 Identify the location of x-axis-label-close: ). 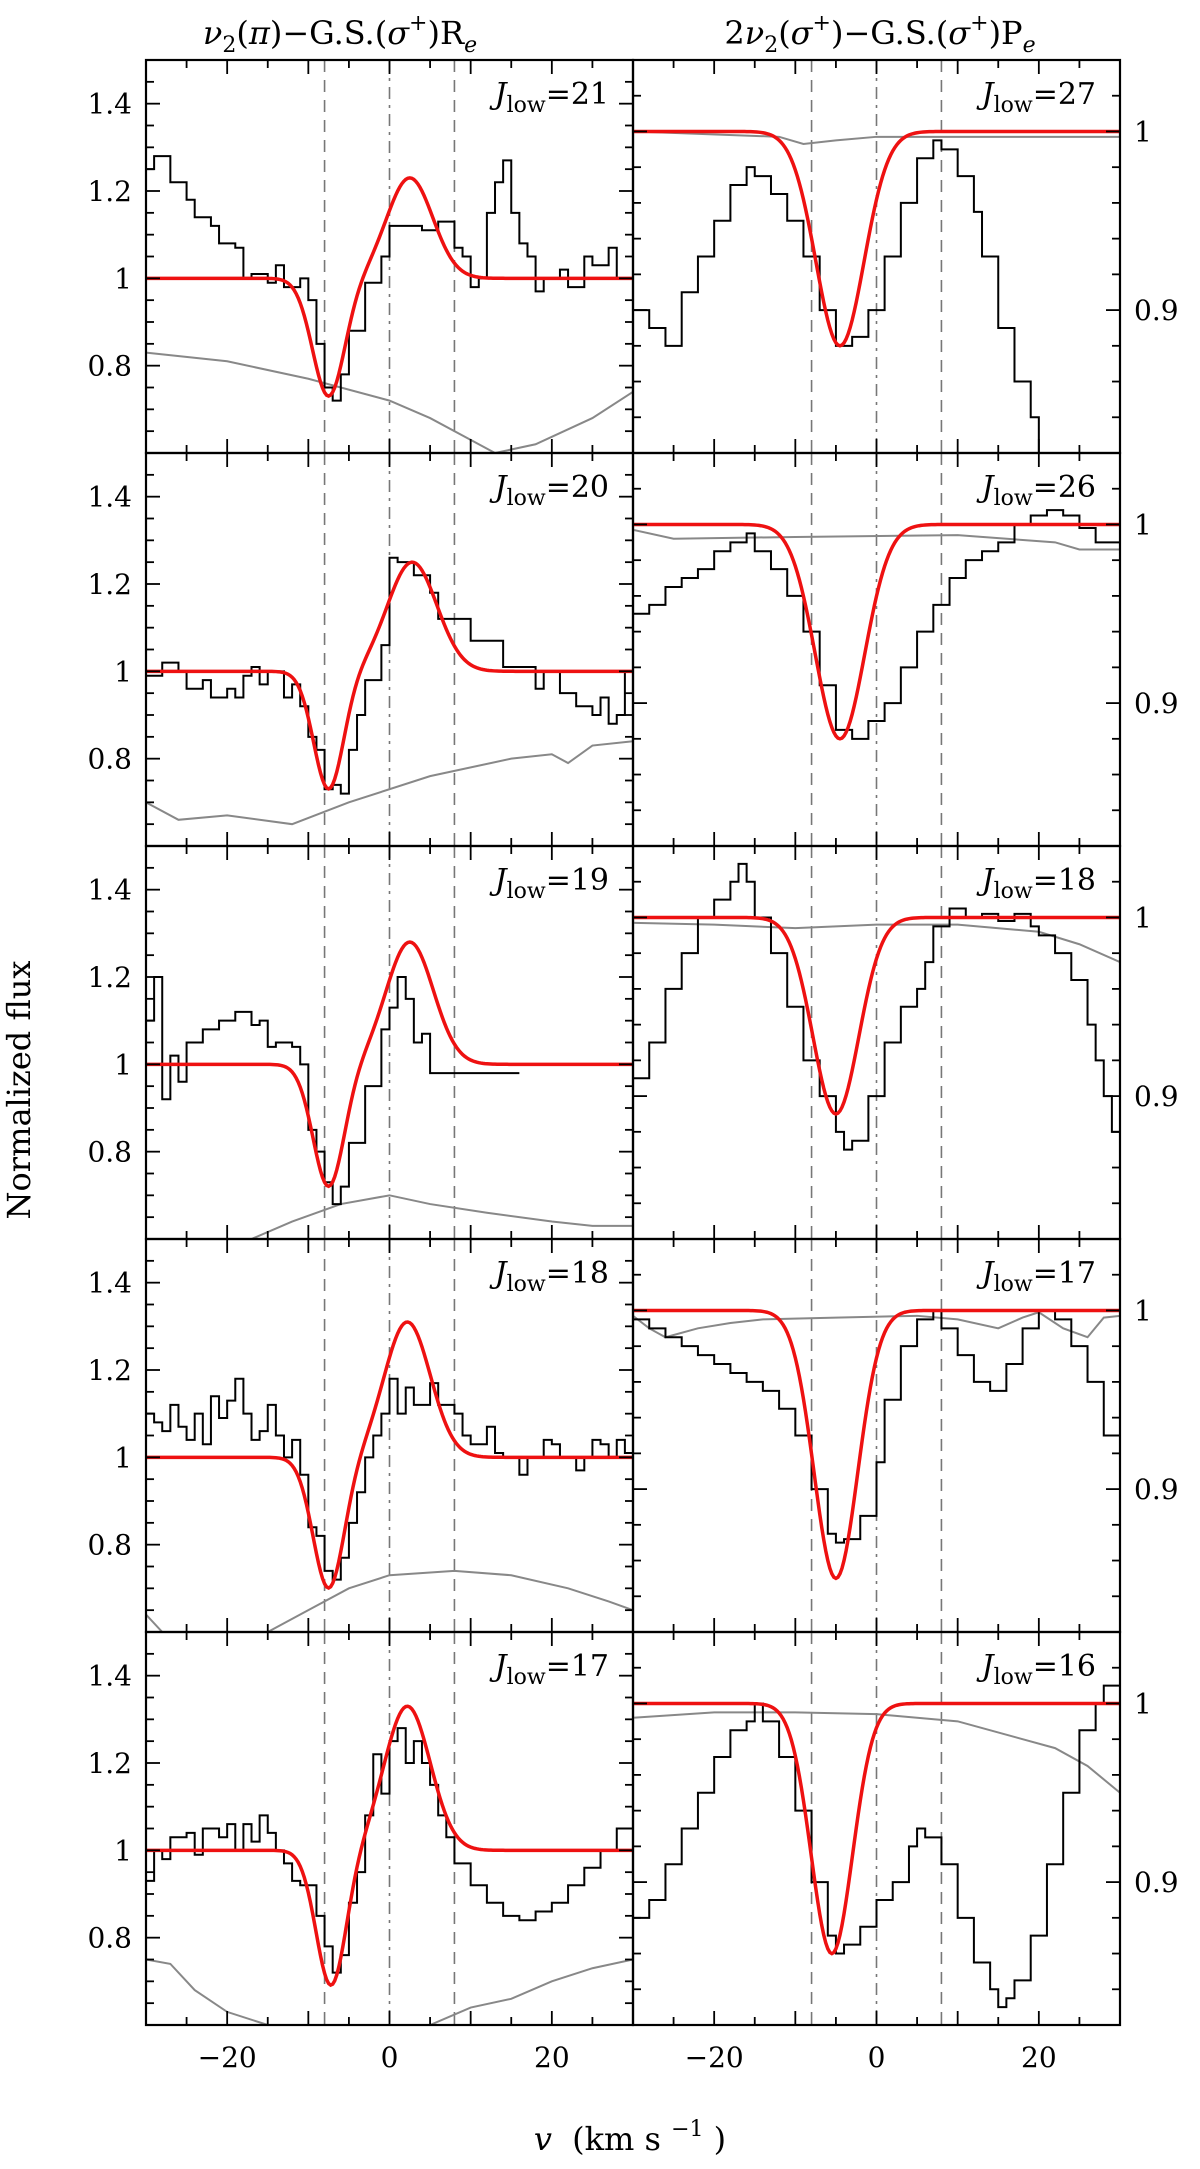
(720, 2139).